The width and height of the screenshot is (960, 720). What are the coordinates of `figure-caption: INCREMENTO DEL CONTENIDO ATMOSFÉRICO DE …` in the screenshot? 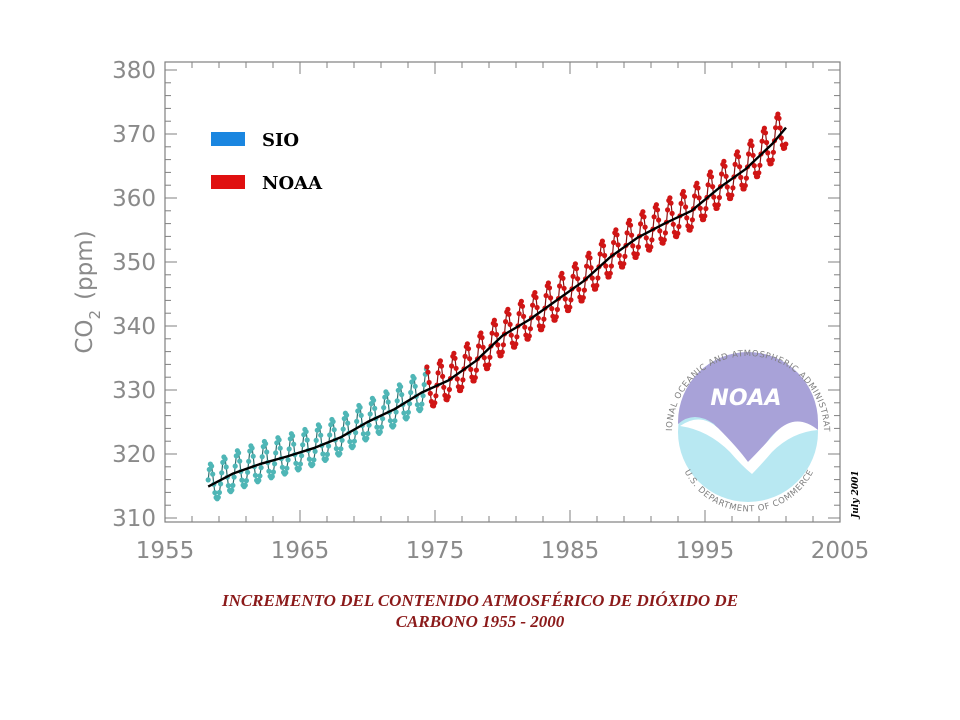 It's located at (480, 611).